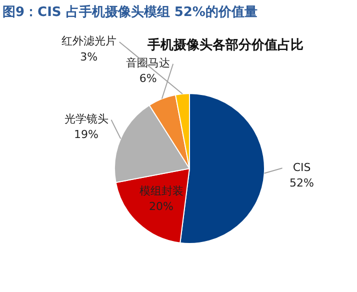 The width and height of the screenshot is (357, 292). Describe the element at coordinates (88, 41) in the screenshot. I see `slice-label: 红外滤光片` at that location.